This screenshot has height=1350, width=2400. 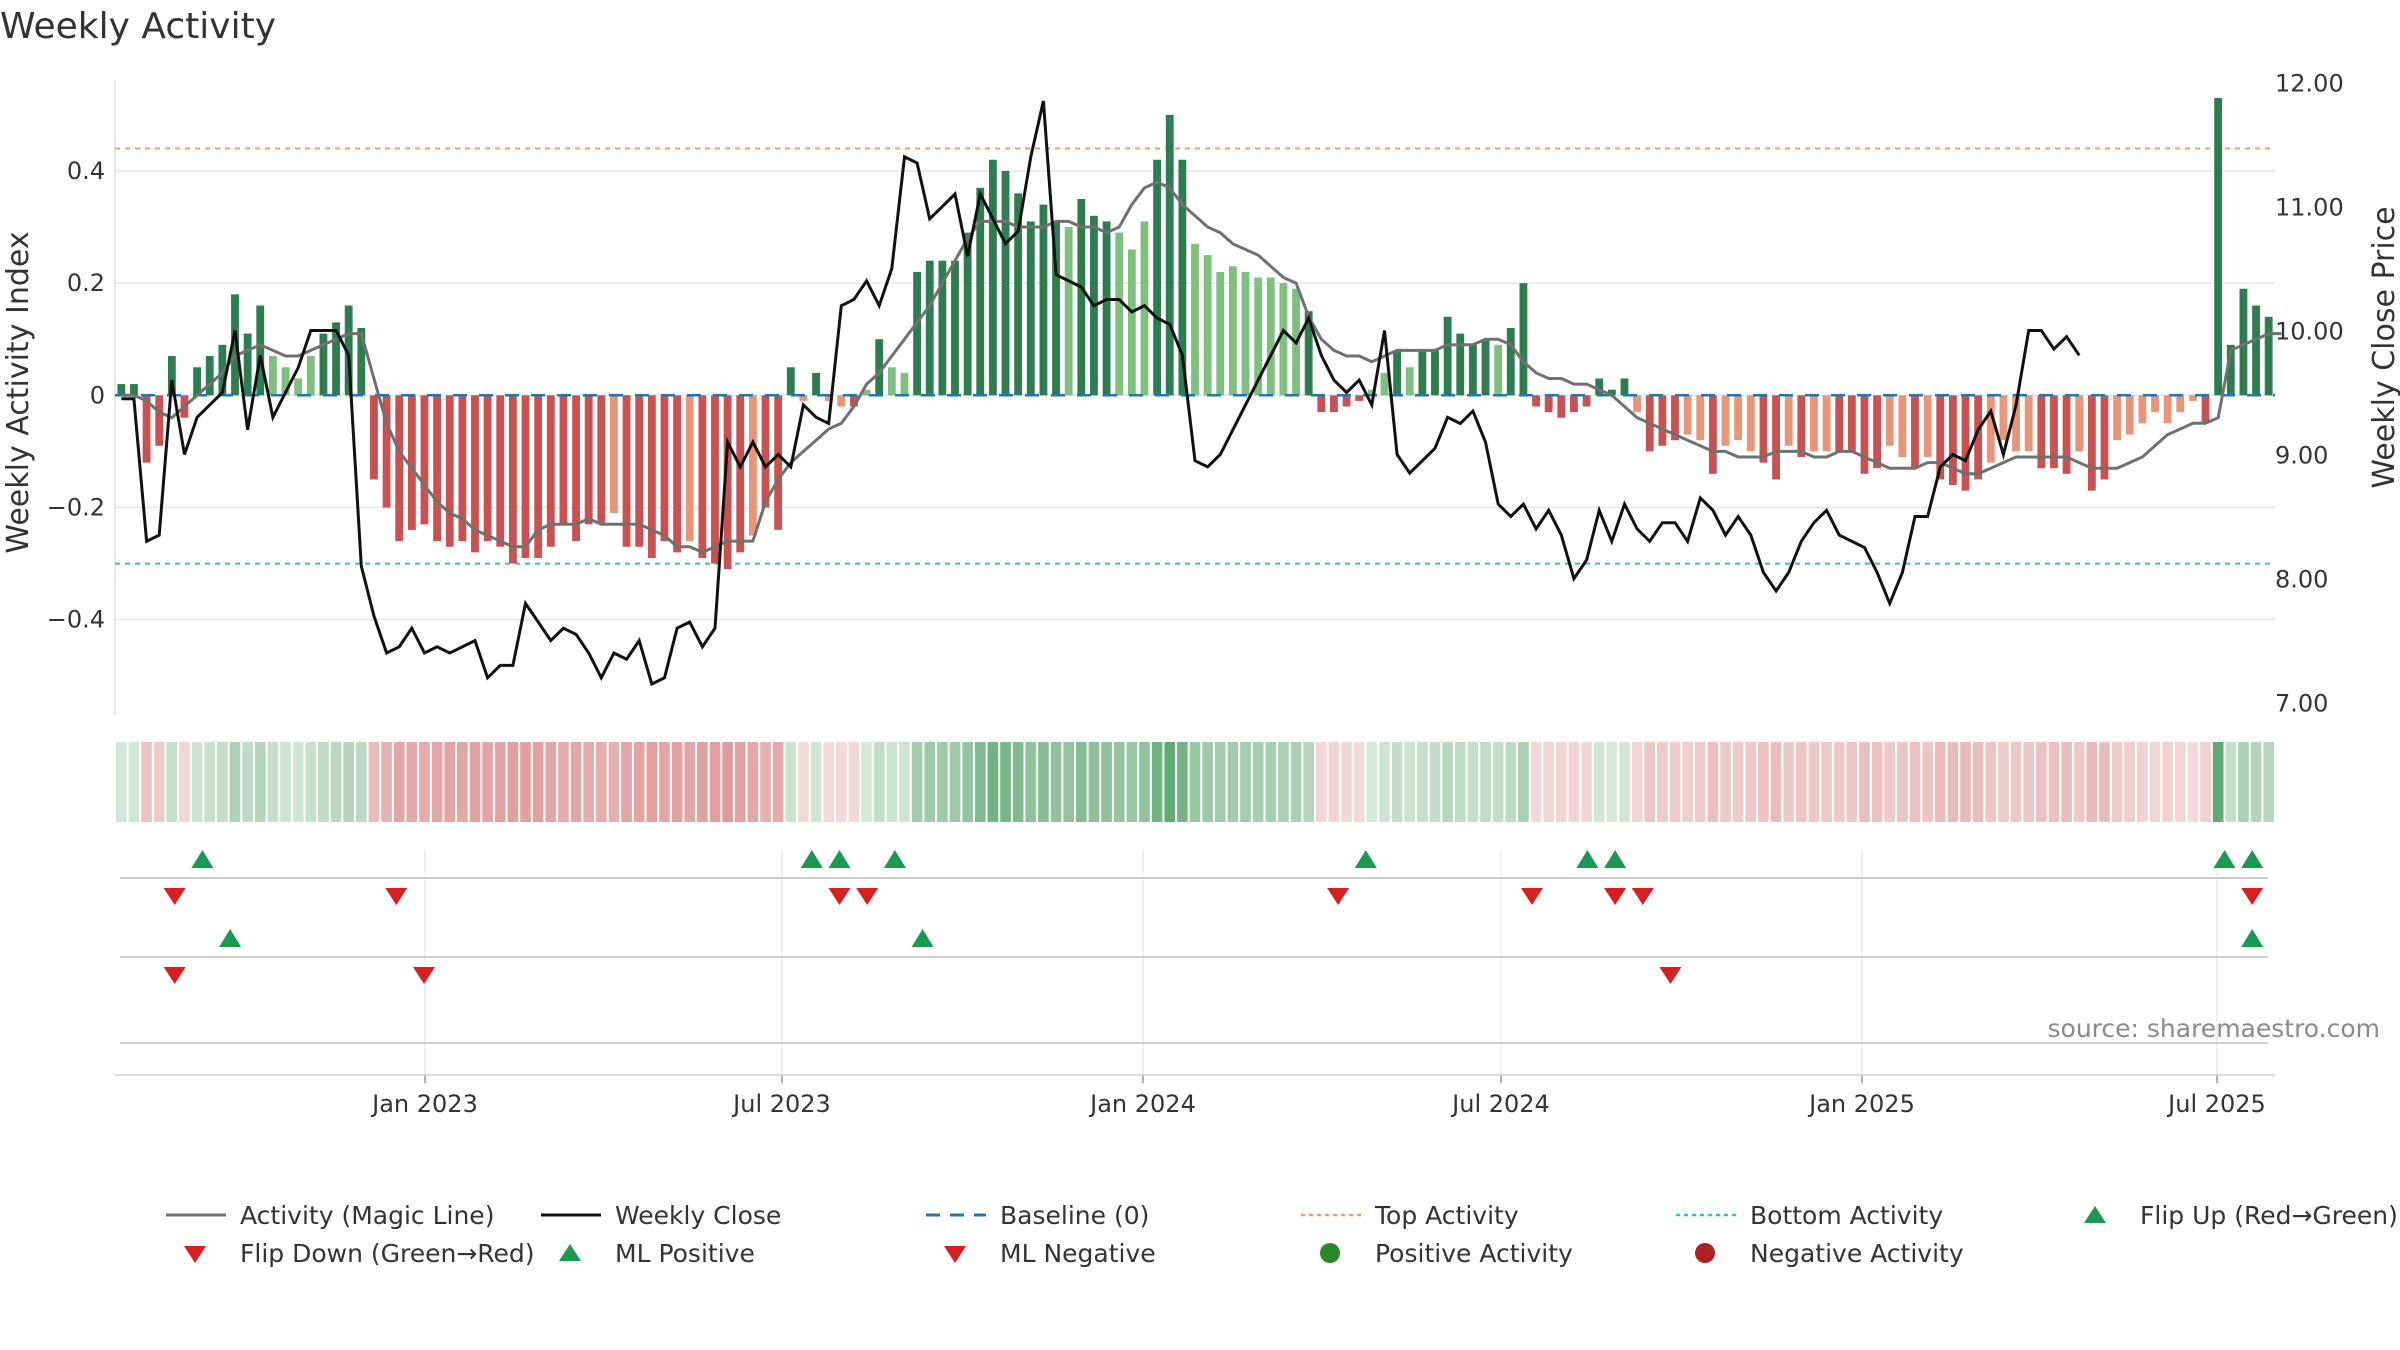 I want to click on legend-item: ML Positive, so click(x=640, y=1253).